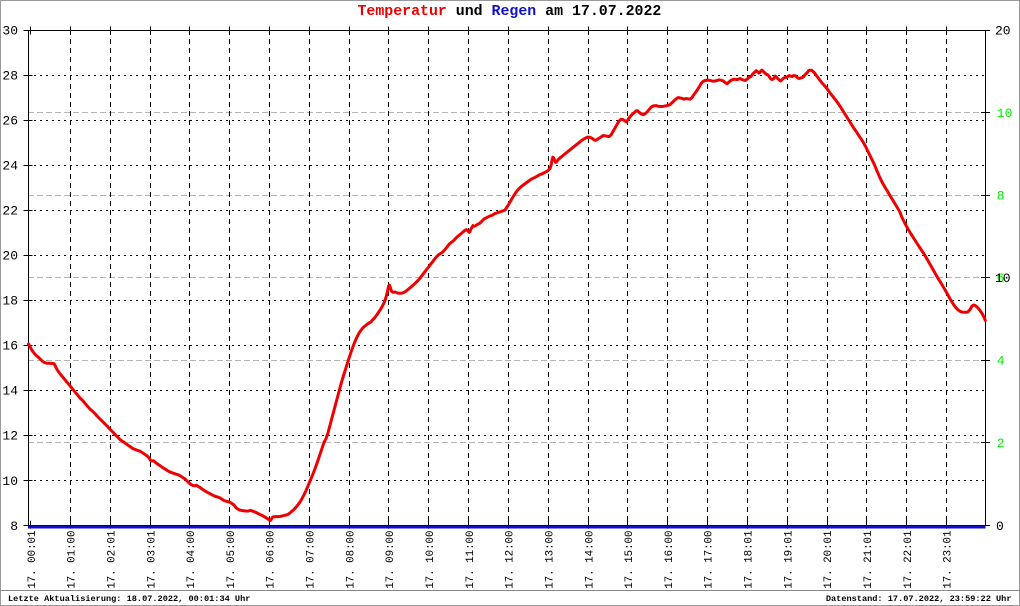  I want to click on svg-text: 17. 22:01, so click(909, 559).